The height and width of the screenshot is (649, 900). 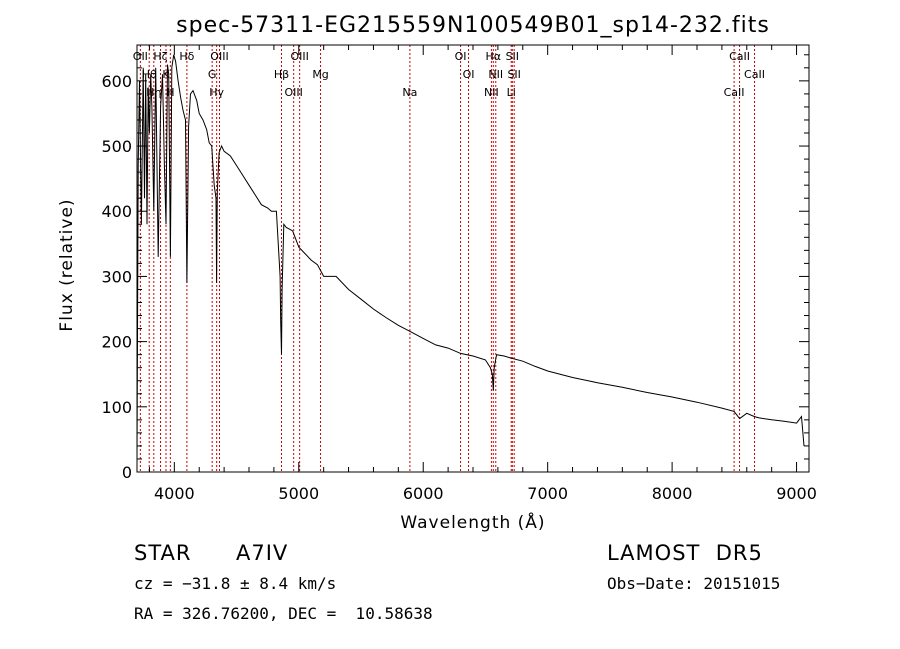 What do you see at coordinates (694, 583) in the screenshot?
I see `observation-date: Obs−Date: 20151015` at bounding box center [694, 583].